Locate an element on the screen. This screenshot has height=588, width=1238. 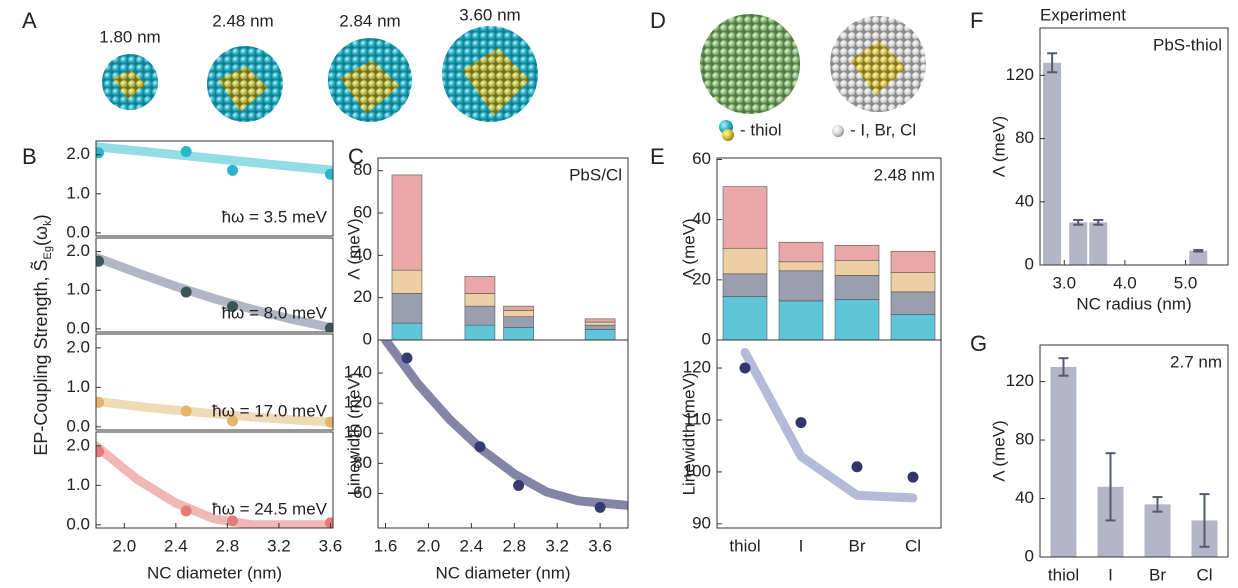
size-label: 3.60 nm is located at coordinates (489, 14).